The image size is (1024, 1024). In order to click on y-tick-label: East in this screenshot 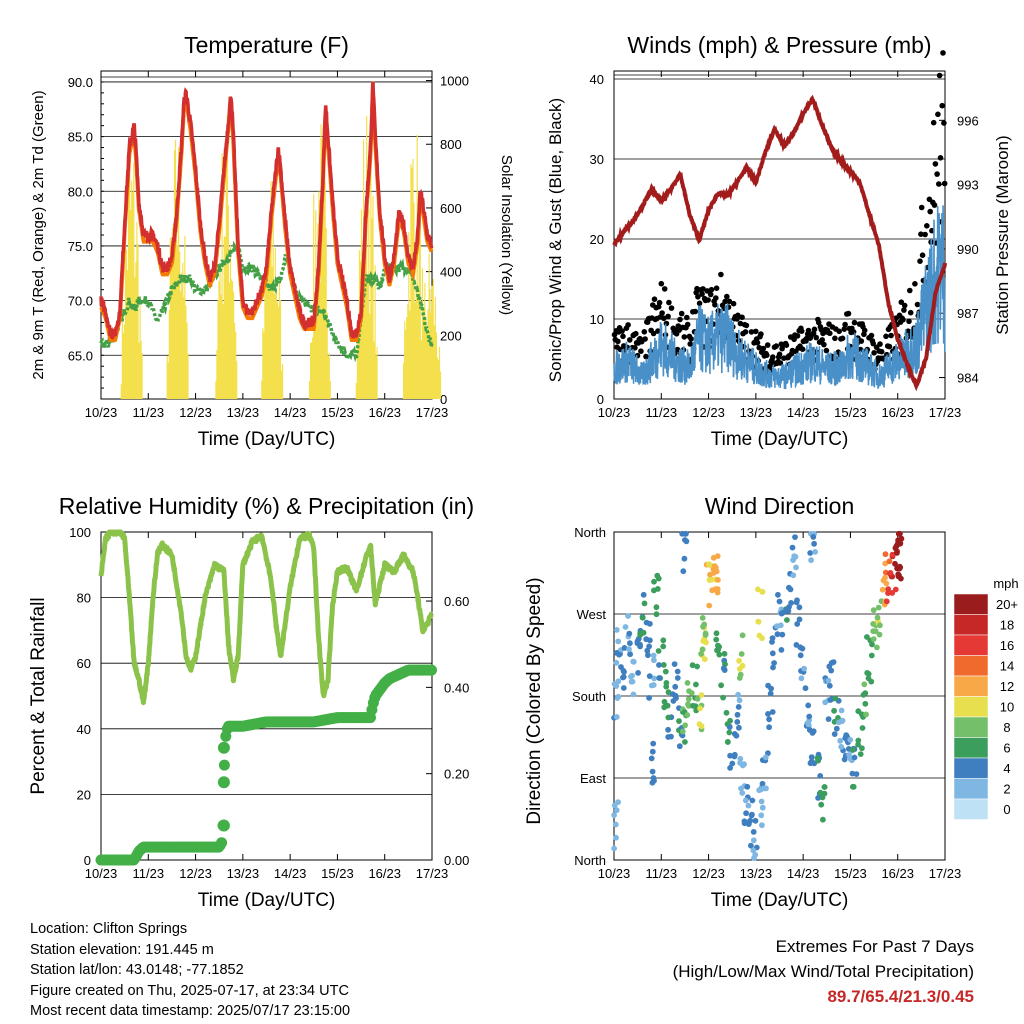, I will do `click(593, 778)`.